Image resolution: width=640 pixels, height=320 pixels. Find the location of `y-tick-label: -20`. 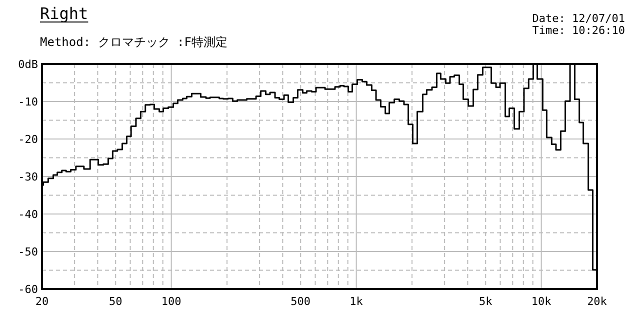

y-tick-label: -20 is located at coordinates (28, 139).